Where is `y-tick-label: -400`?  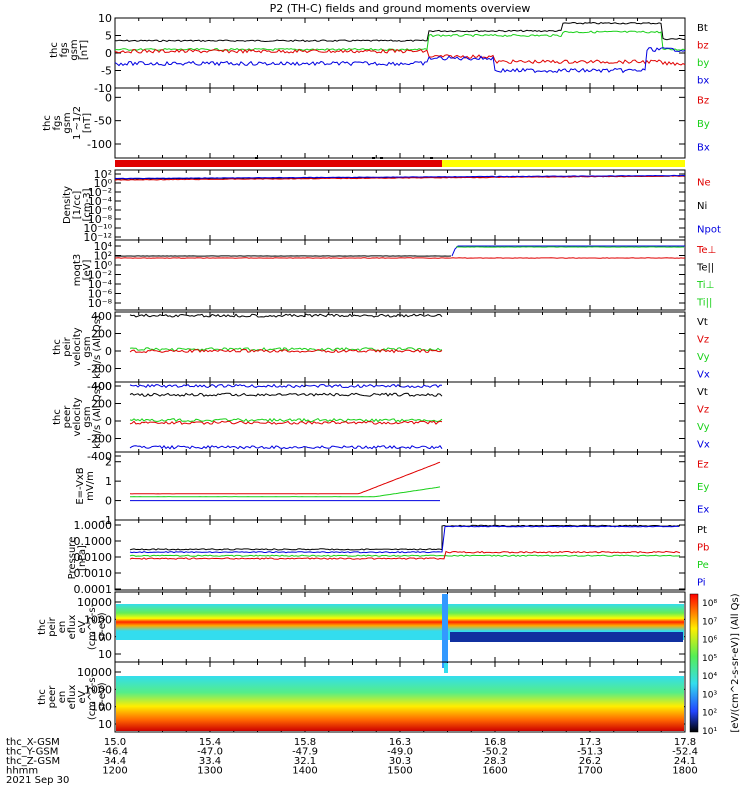
y-tick-label: -400 is located at coordinates (99, 456).